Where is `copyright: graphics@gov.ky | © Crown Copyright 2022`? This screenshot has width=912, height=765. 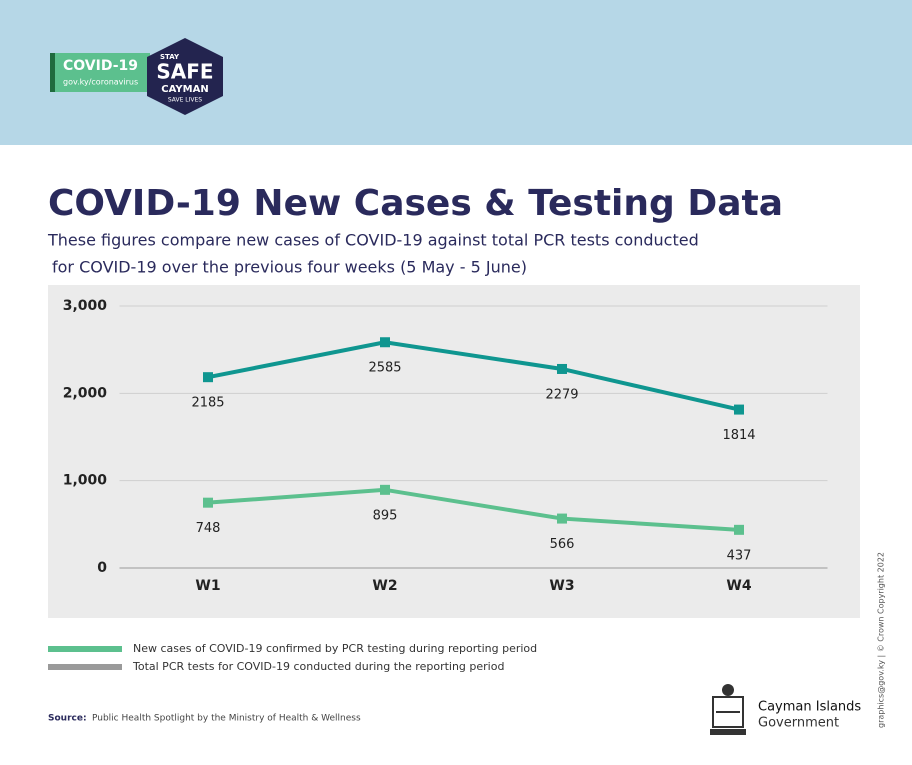
copyright: graphics@gov.ky | © Crown Copyright 2022 is located at coordinates (881, 640).